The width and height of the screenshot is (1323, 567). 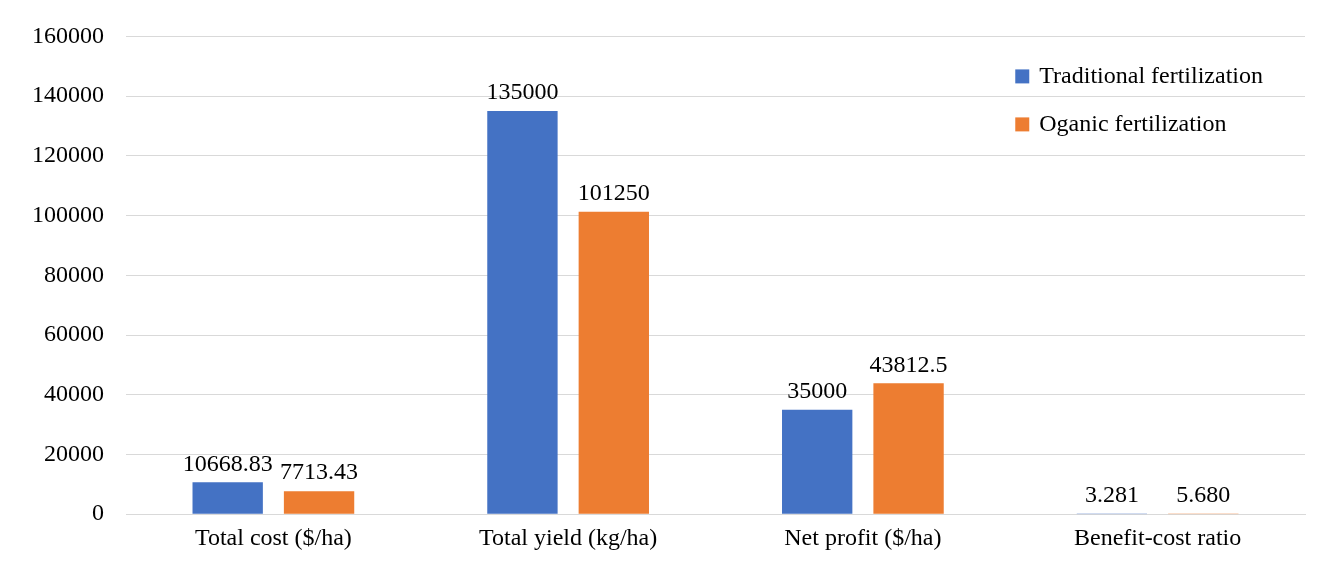 What do you see at coordinates (1151, 74) in the screenshot?
I see `legend-label: Traditional fertilization` at bounding box center [1151, 74].